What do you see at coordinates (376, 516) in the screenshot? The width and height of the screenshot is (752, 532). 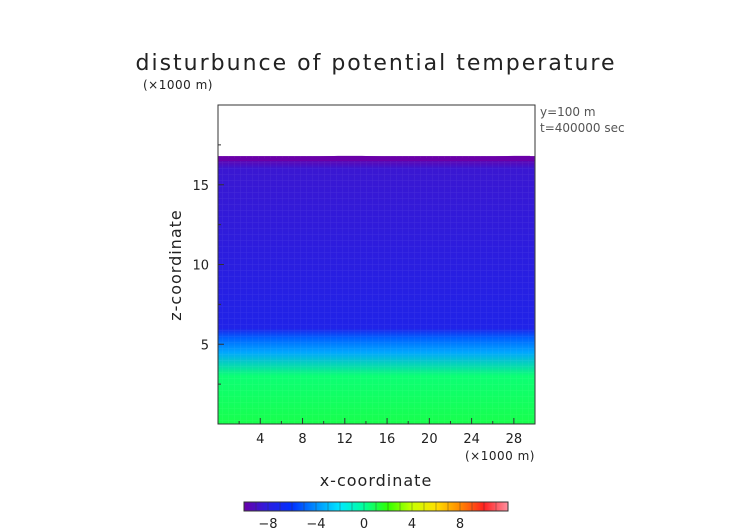 I see `colorbar: −8 −4 0 4 8` at bounding box center [376, 516].